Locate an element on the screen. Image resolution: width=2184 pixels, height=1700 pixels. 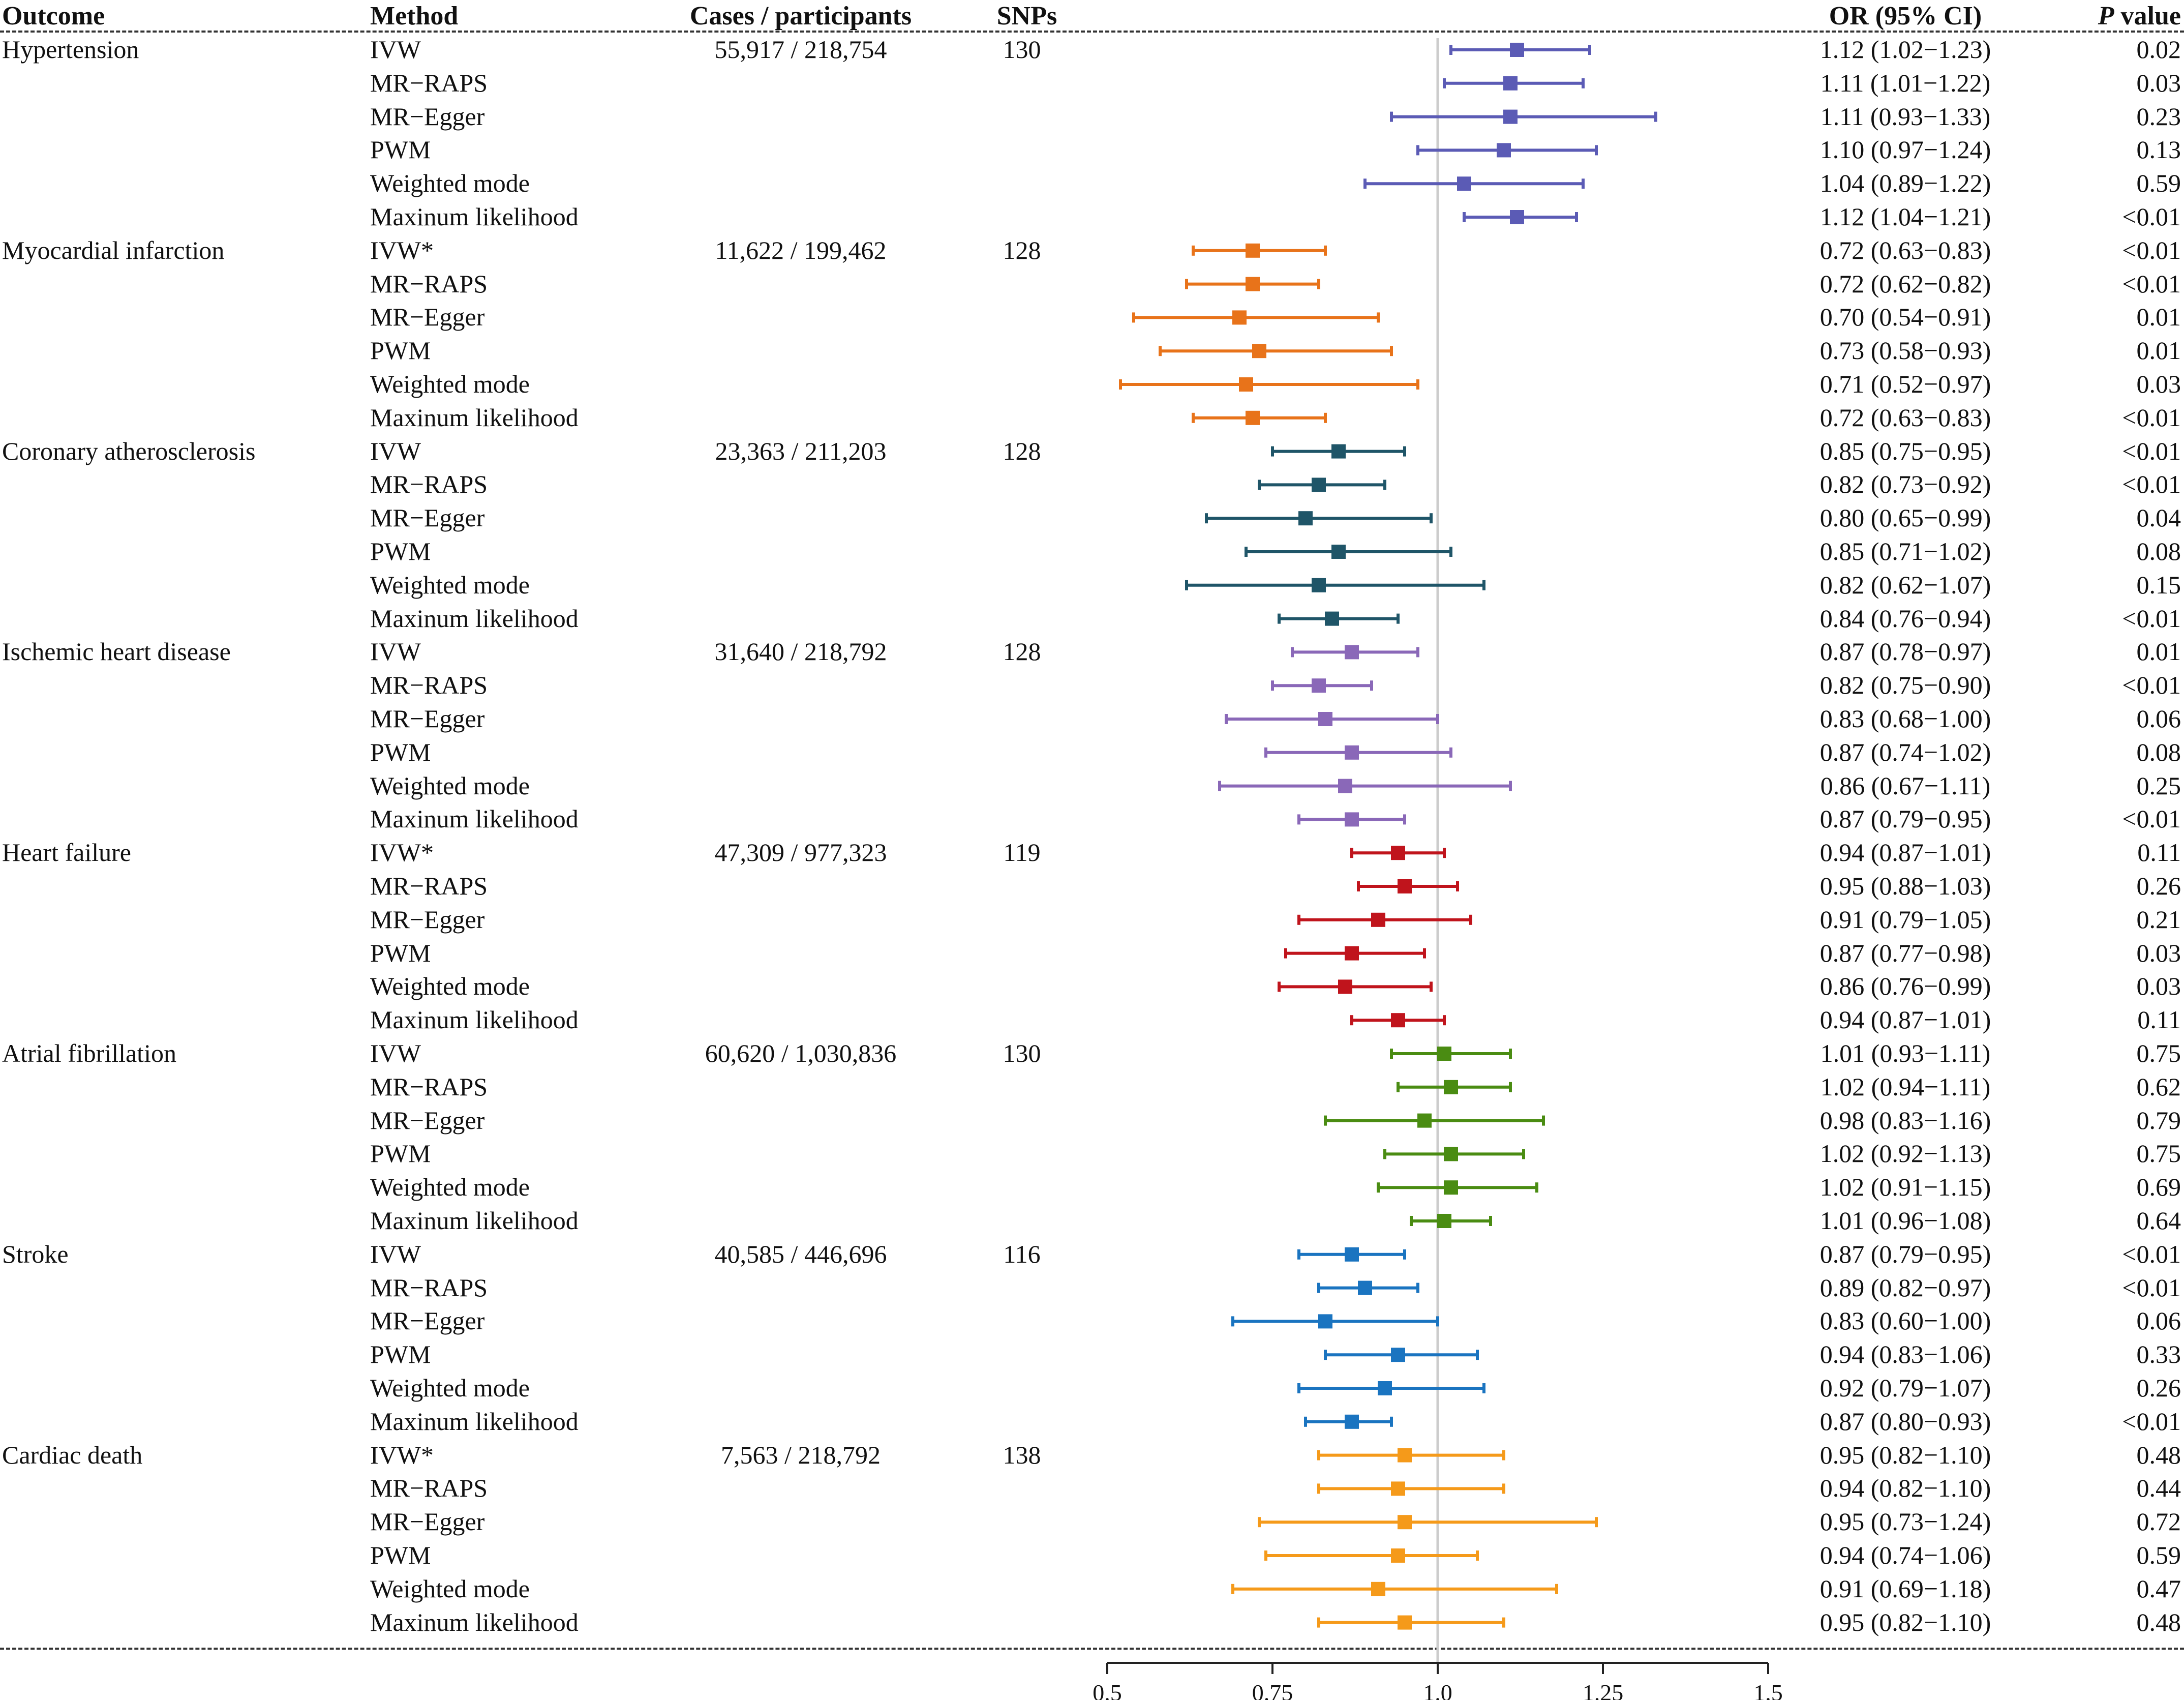
header-cases: Cases / participants is located at coordinates (800, 16).